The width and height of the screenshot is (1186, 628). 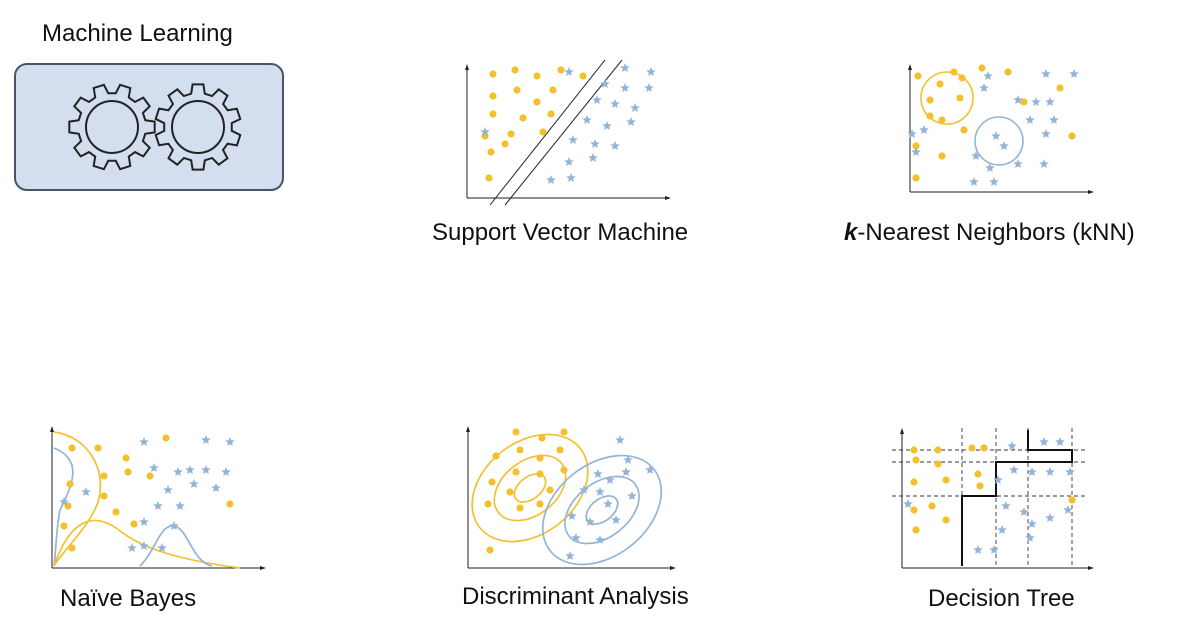 What do you see at coordinates (1000, 129) in the screenshot?
I see `knn-plot` at bounding box center [1000, 129].